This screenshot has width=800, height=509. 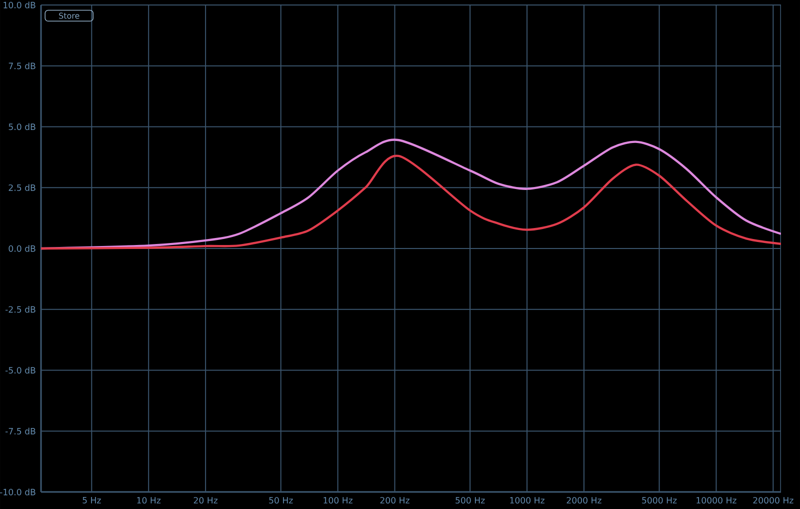 I want to click on y-tick-label: 10.0 dB, so click(x=20, y=5).